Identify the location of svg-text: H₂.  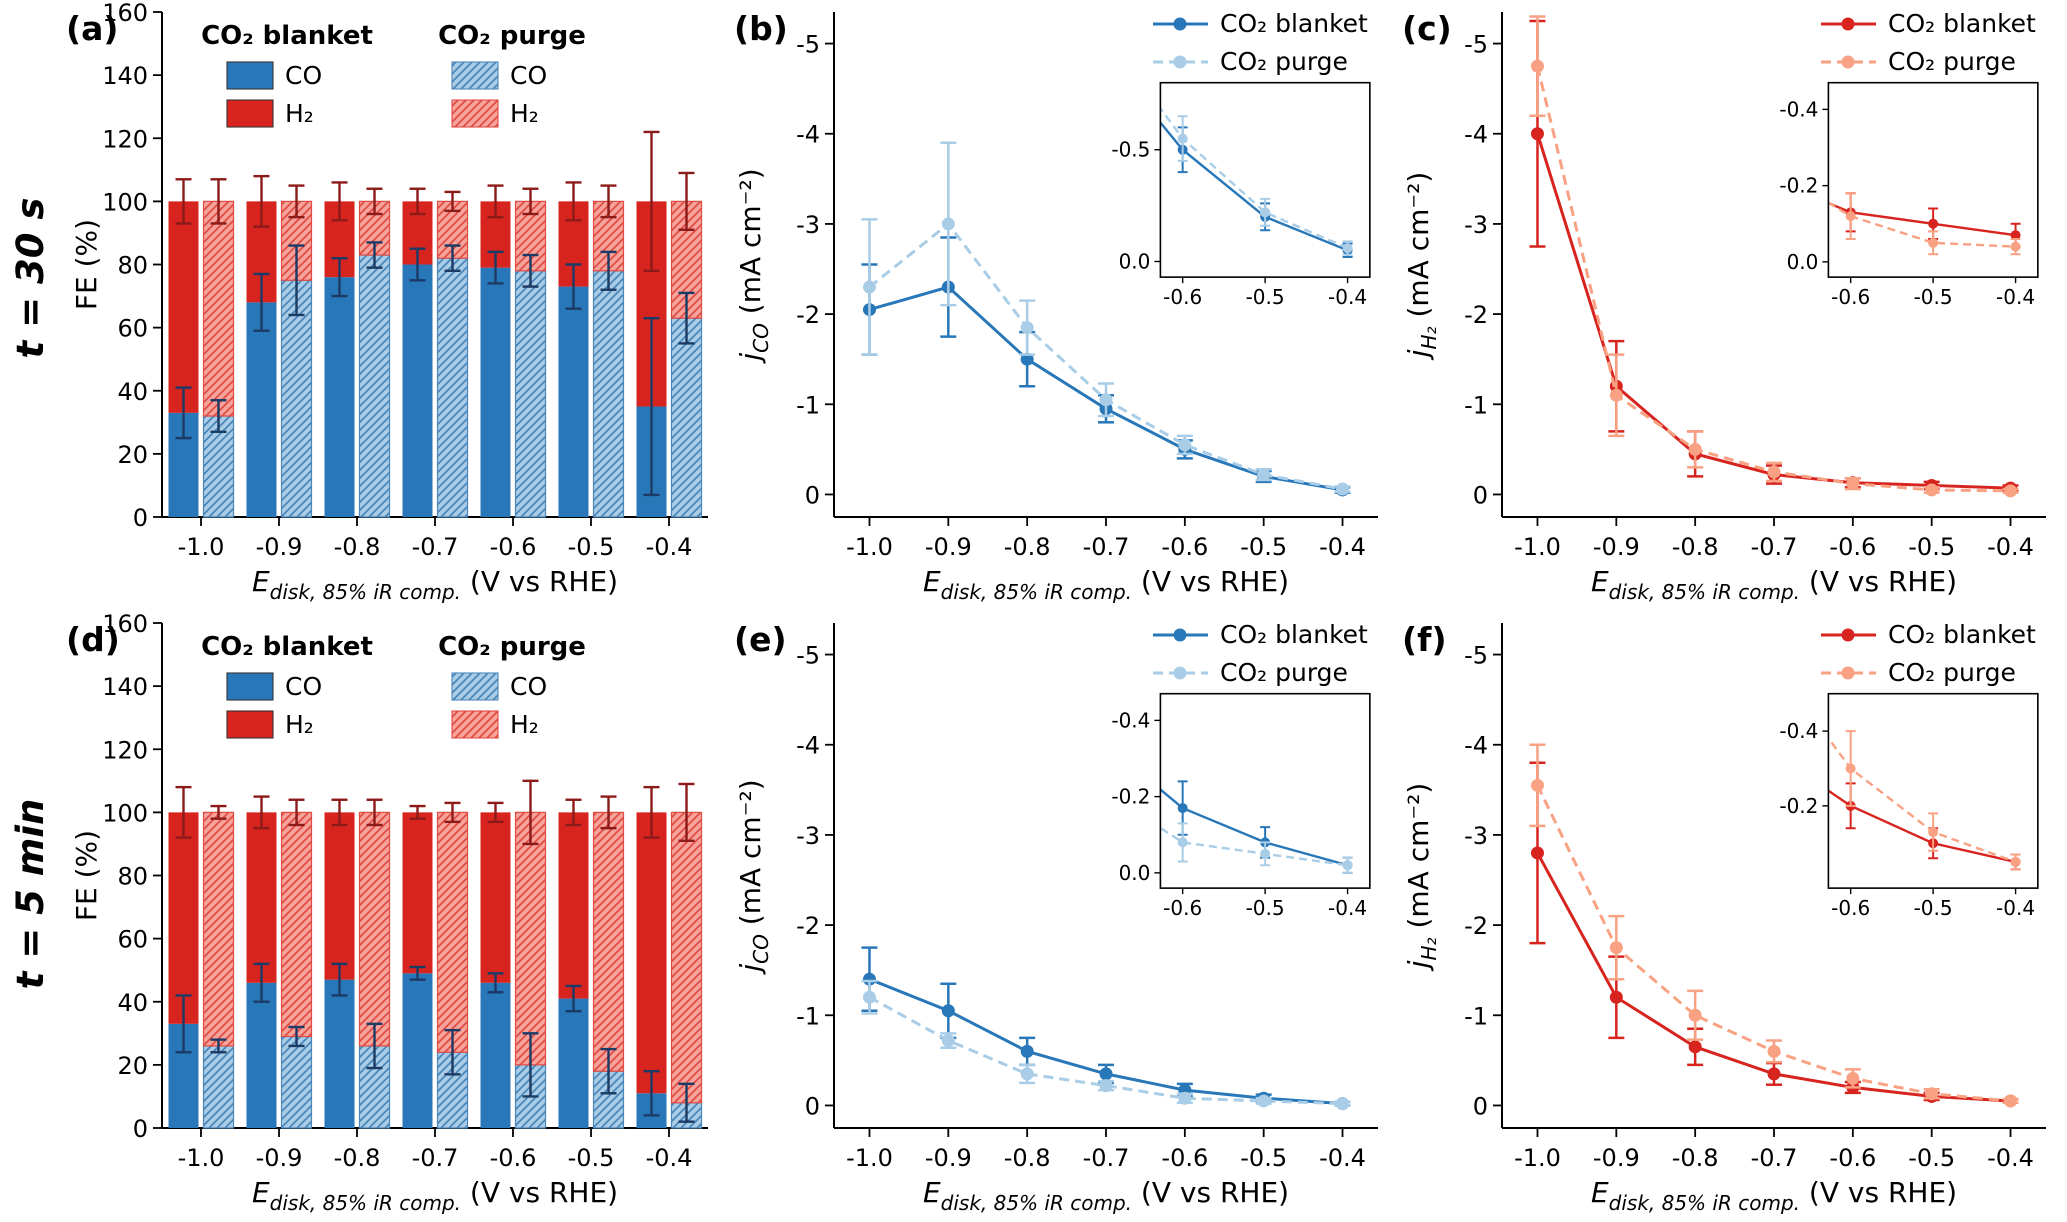
(299, 724).